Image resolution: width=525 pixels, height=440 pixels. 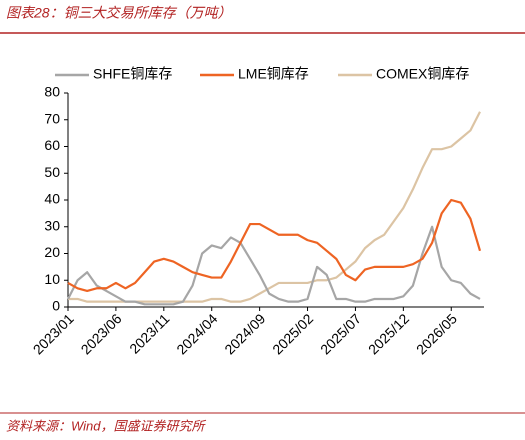 What do you see at coordinates (274, 265) in the screenshot?
I see `series-line` at bounding box center [274, 265].